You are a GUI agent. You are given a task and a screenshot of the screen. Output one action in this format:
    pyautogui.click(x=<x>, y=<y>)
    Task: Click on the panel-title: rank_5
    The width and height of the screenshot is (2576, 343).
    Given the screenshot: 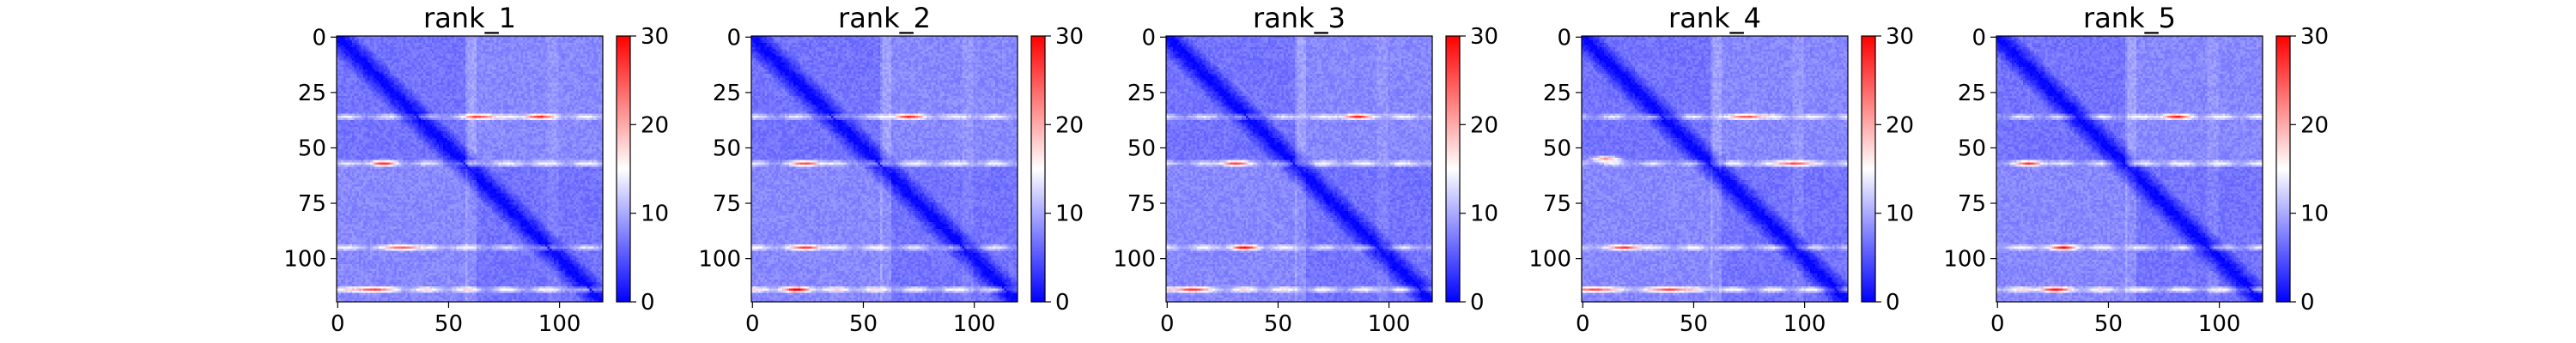 What is the action you would take?
    pyautogui.click(x=2129, y=18)
    